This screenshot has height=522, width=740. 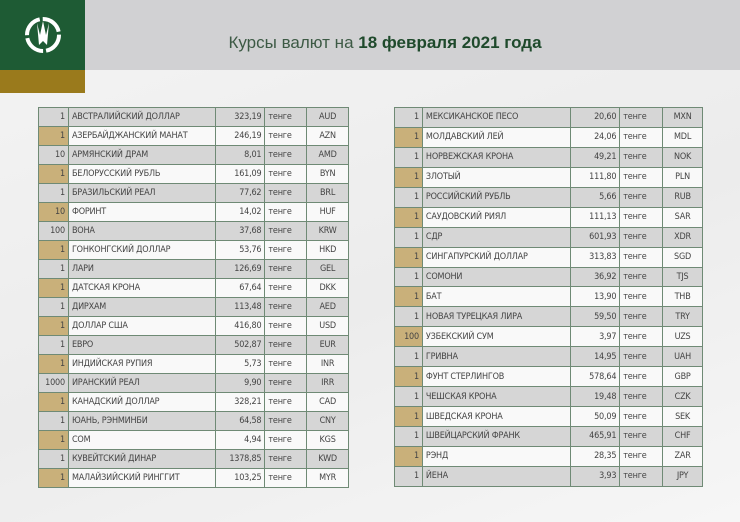 I want to click on table-row: 1 БАТ 13,90 тенге THB, so click(x=548, y=297).